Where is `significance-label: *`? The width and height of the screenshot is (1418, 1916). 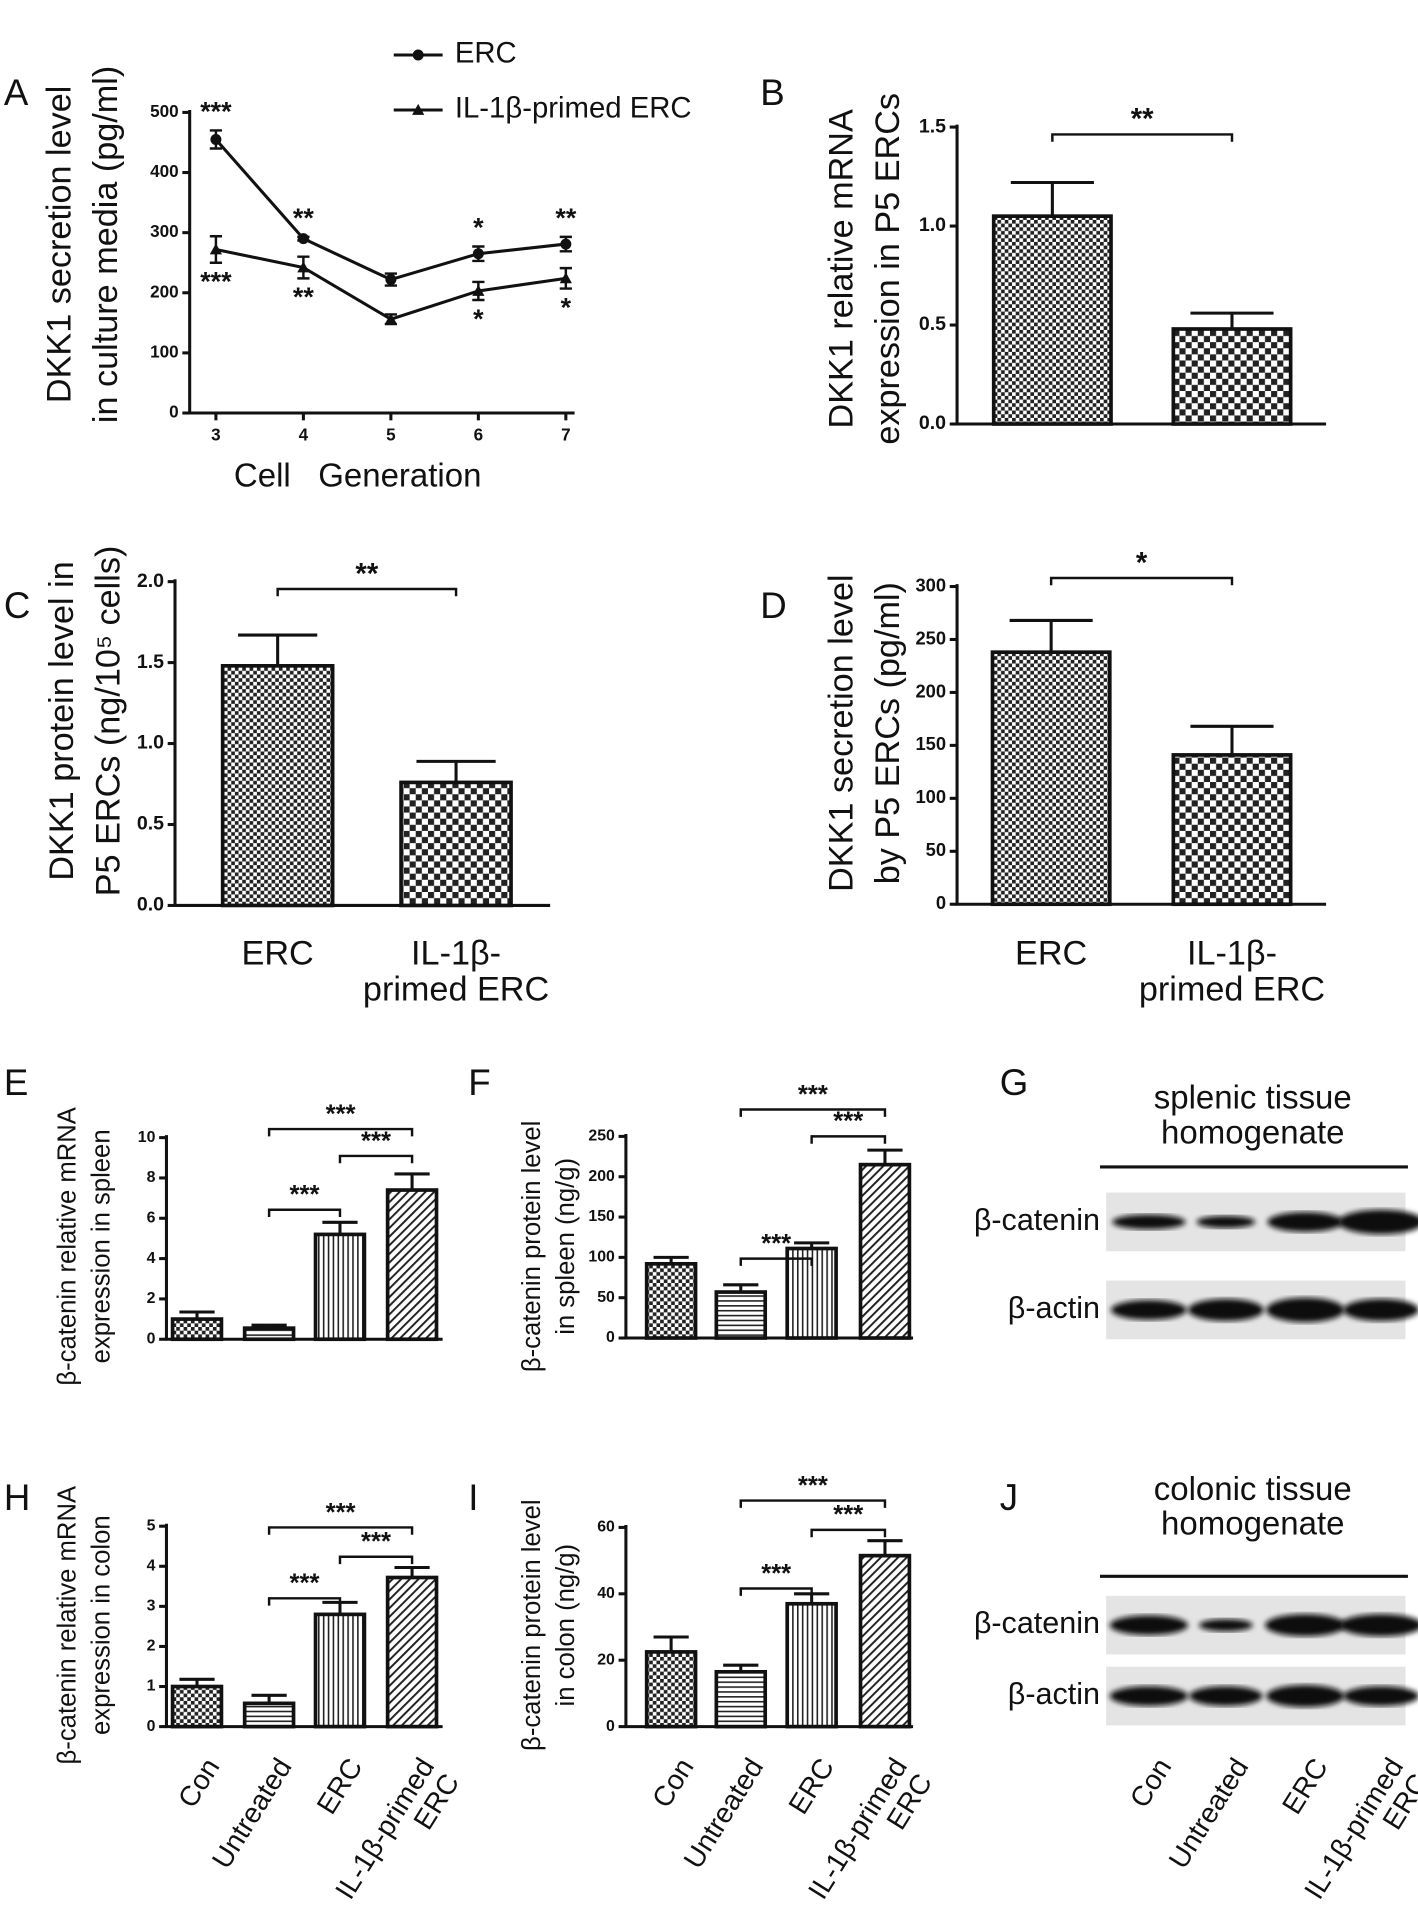 significance-label: * is located at coordinates (1142, 562).